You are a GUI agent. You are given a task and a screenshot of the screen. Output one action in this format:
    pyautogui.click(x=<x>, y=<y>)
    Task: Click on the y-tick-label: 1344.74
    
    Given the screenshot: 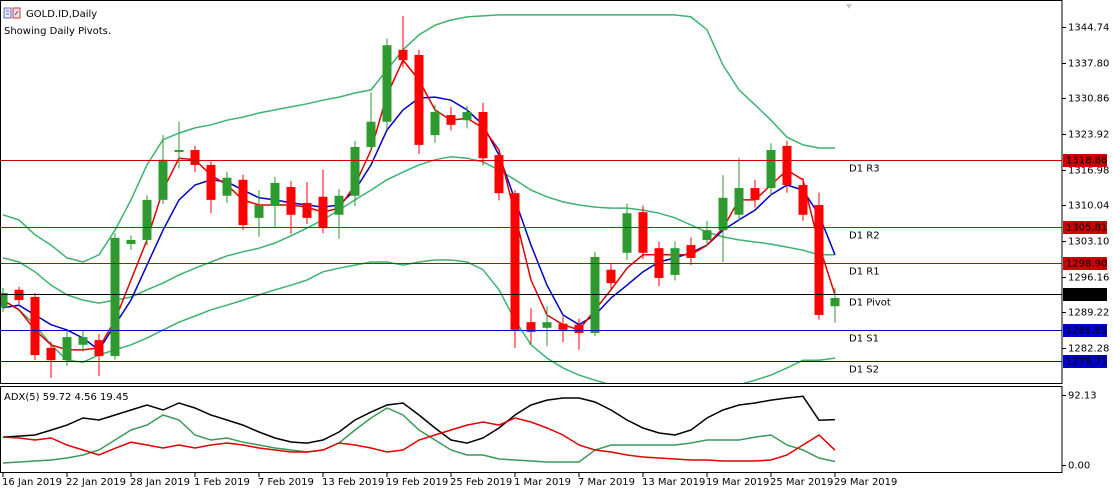 What is the action you would take?
    pyautogui.click(x=1088, y=28)
    